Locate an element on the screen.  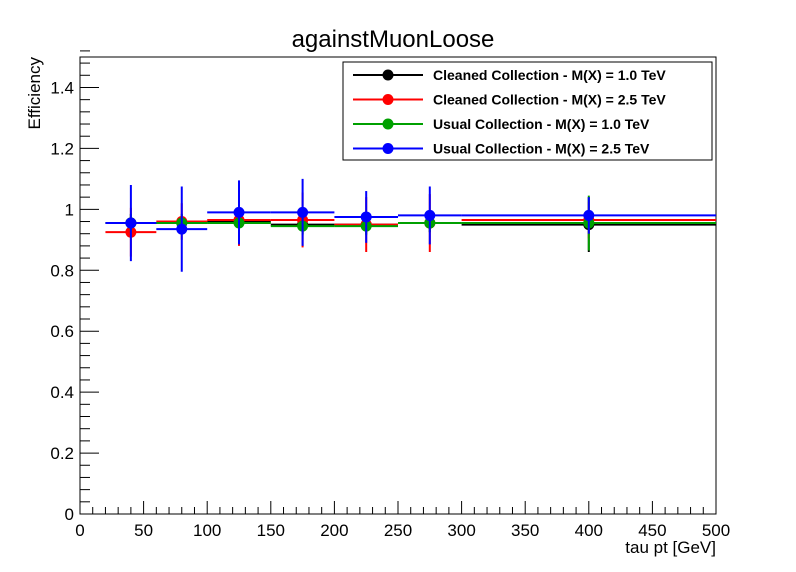
legend-label: Usual Collection - M(X) = 1.0 TeV is located at coordinates (541, 124).